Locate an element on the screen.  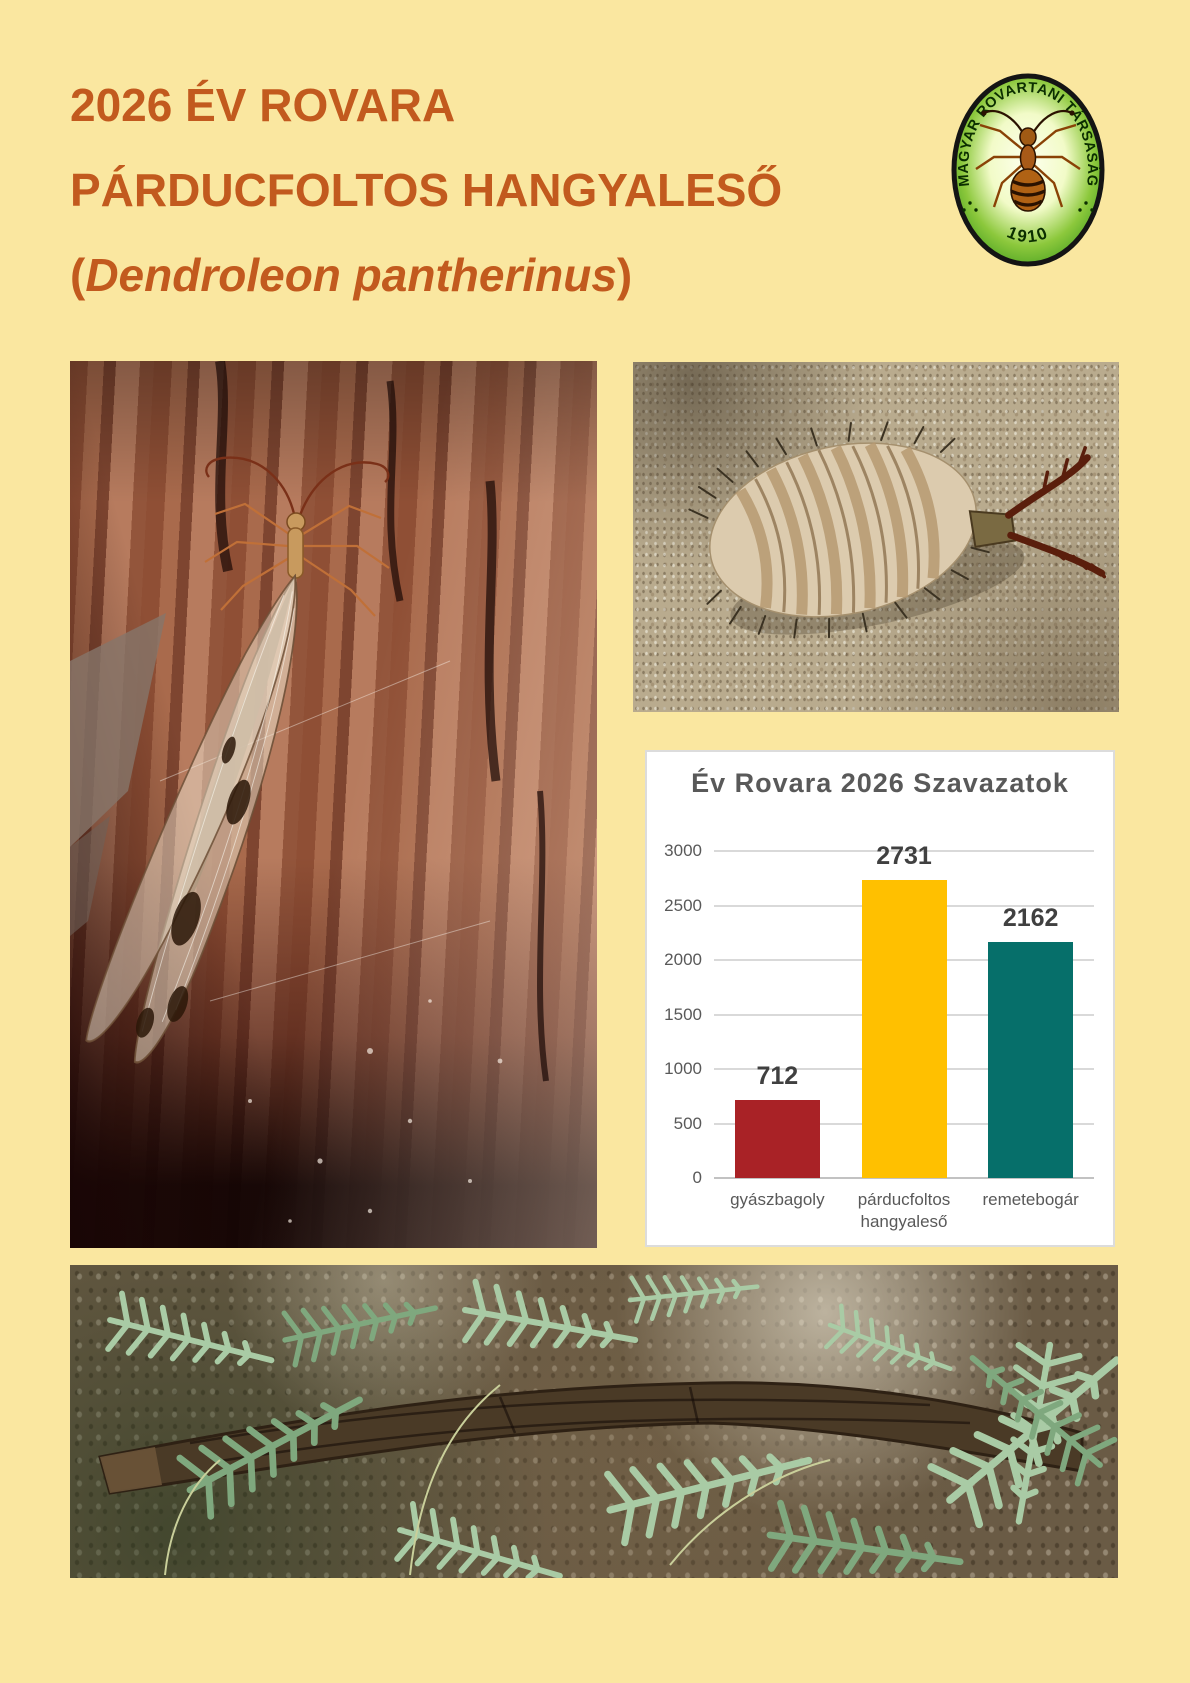
y-axis-tick-label: 0 is located at coordinates (697, 1177).